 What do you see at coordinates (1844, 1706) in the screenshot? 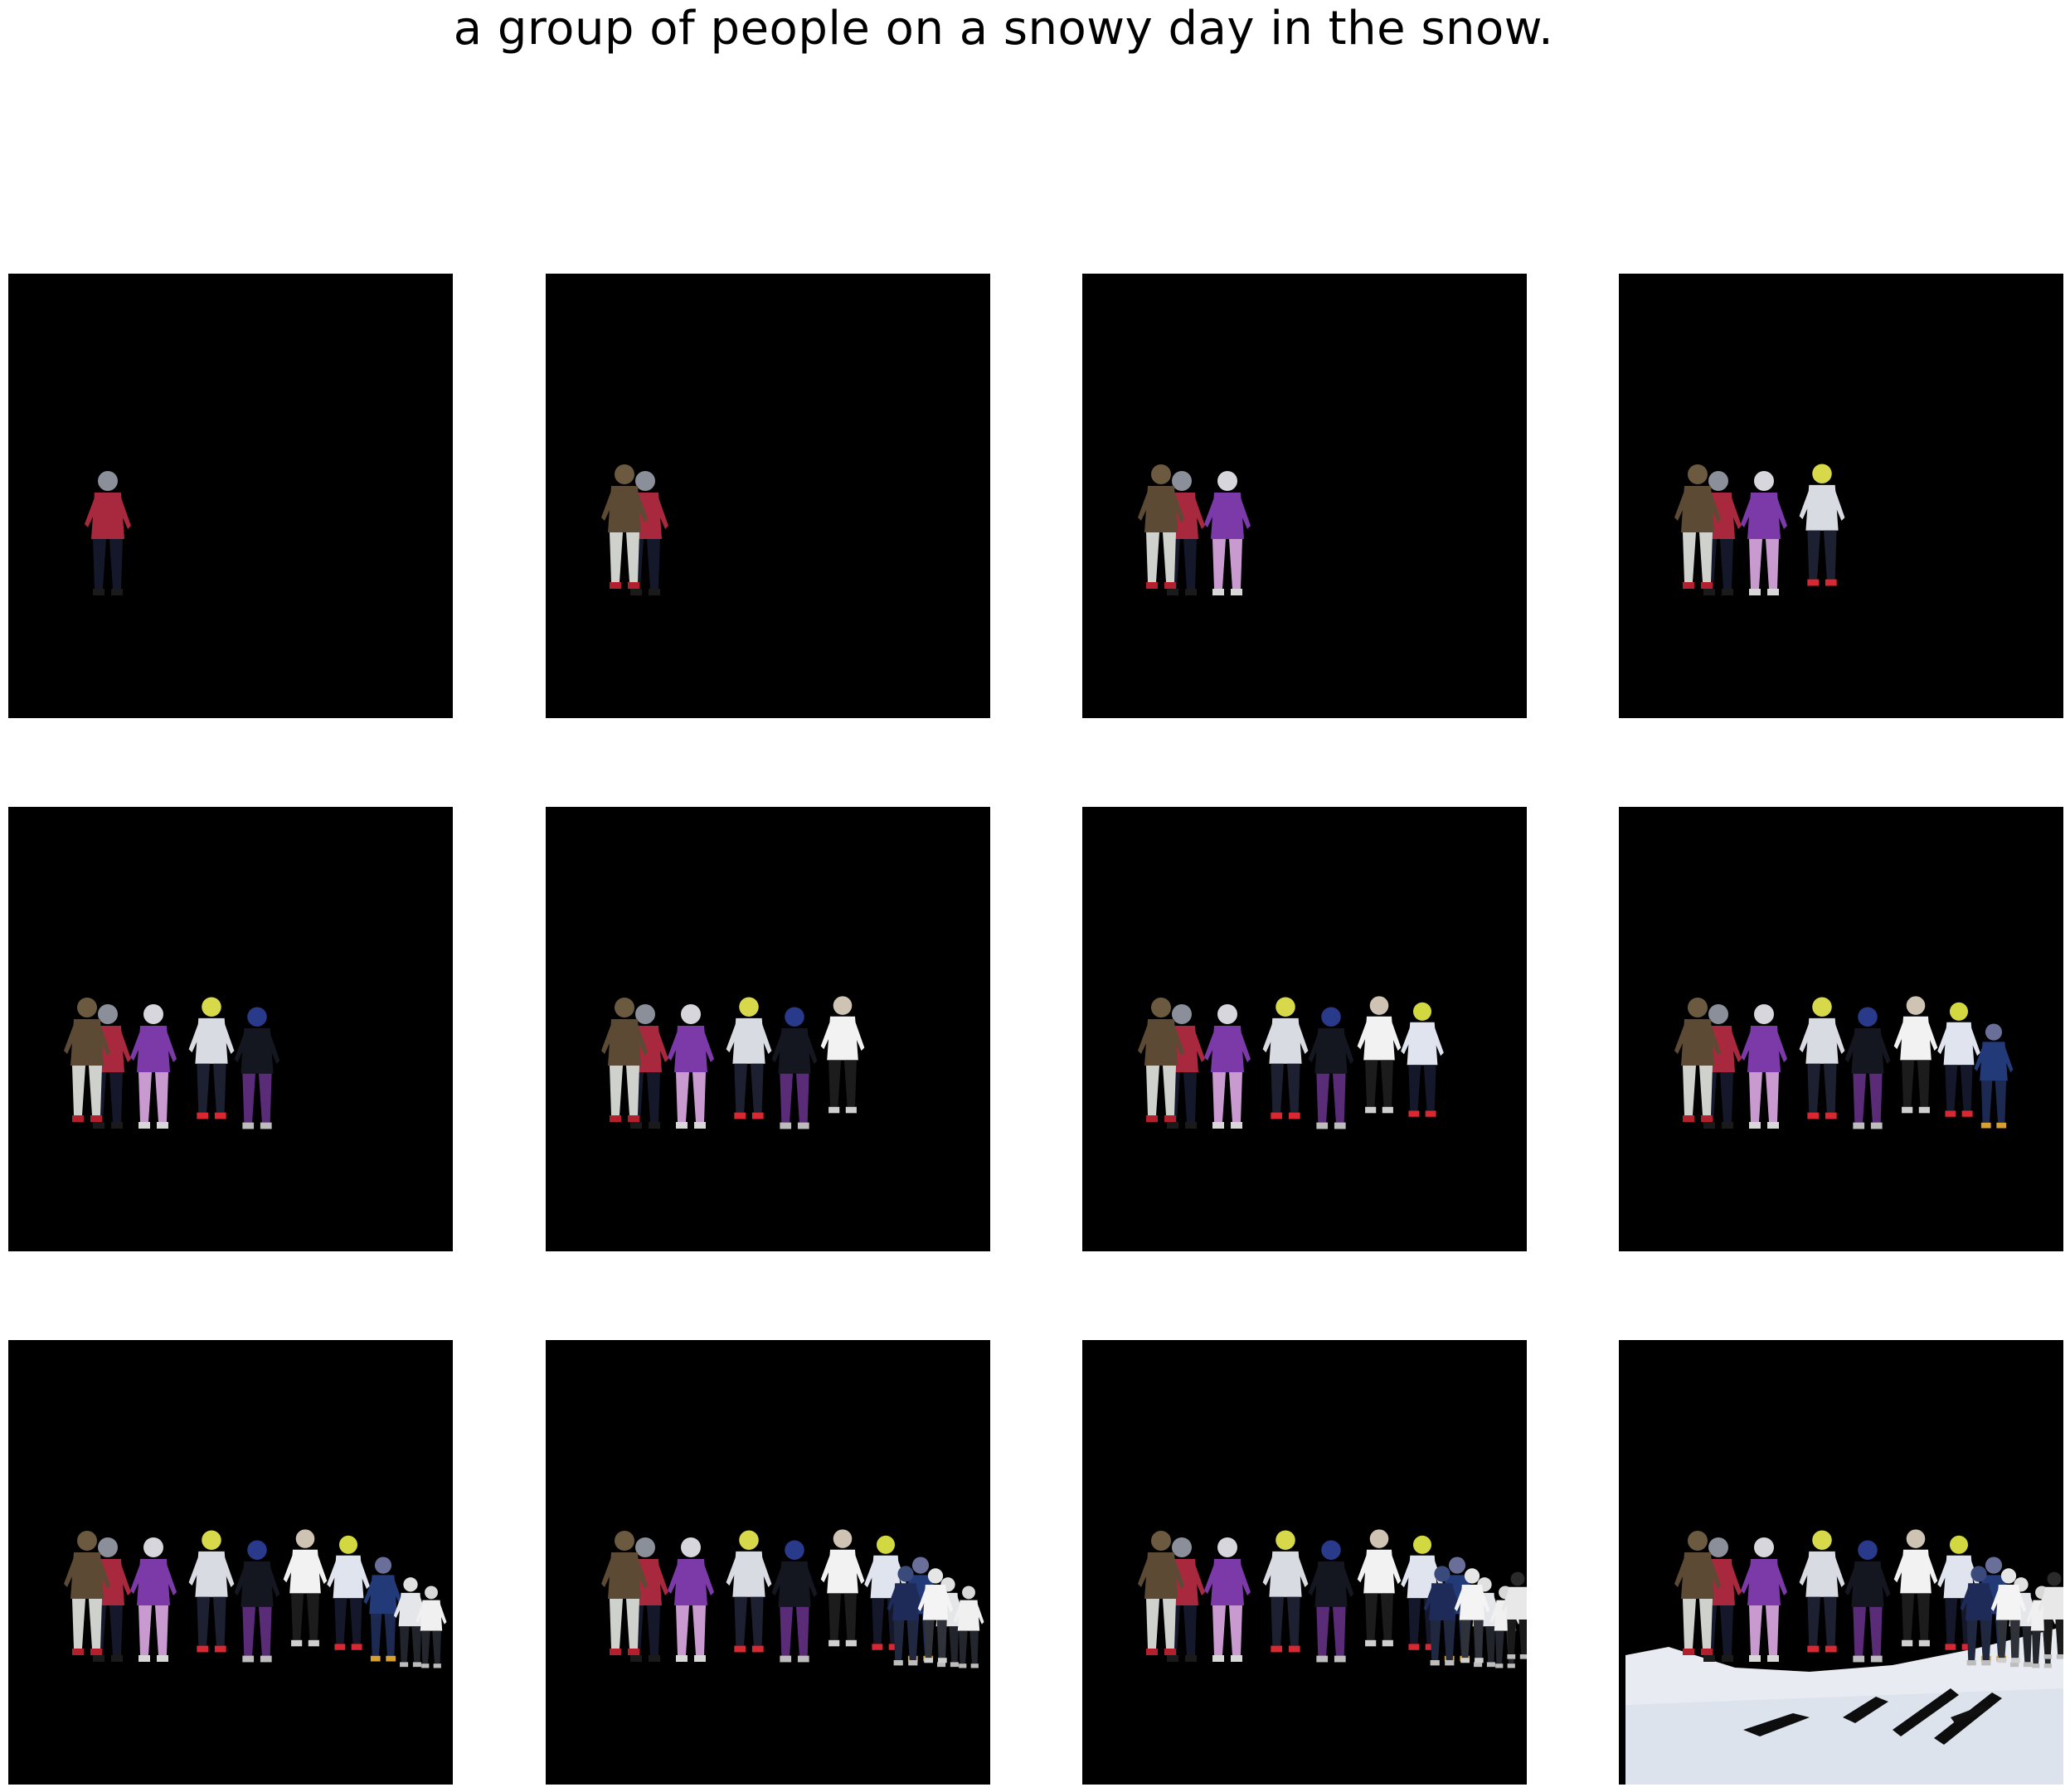
I see `snow-ground` at bounding box center [1844, 1706].